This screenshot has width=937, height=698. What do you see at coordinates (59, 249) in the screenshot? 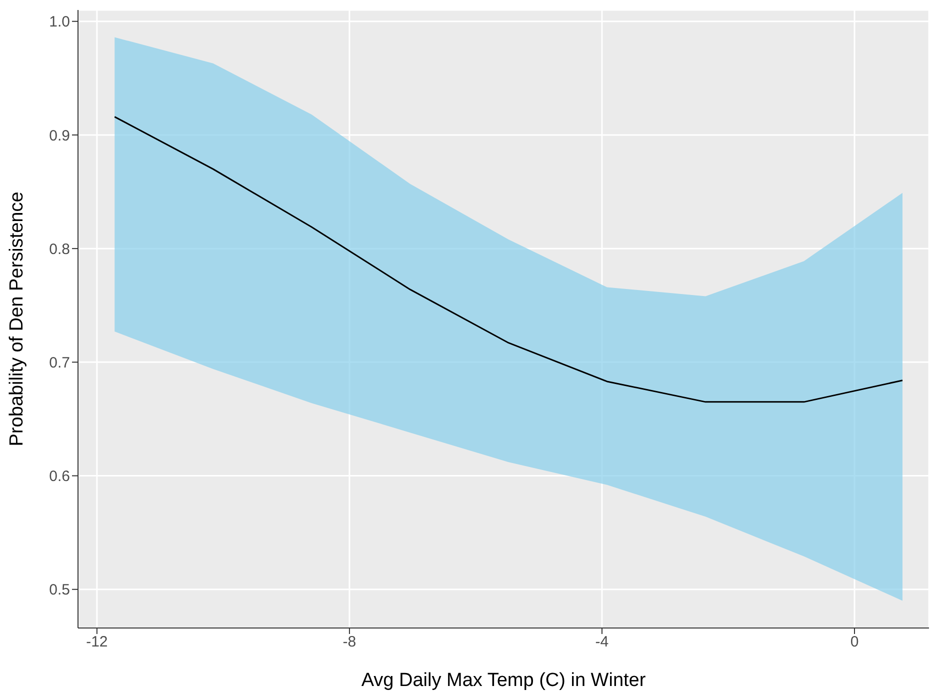
I see `y-tick-label: 0.8` at bounding box center [59, 249].